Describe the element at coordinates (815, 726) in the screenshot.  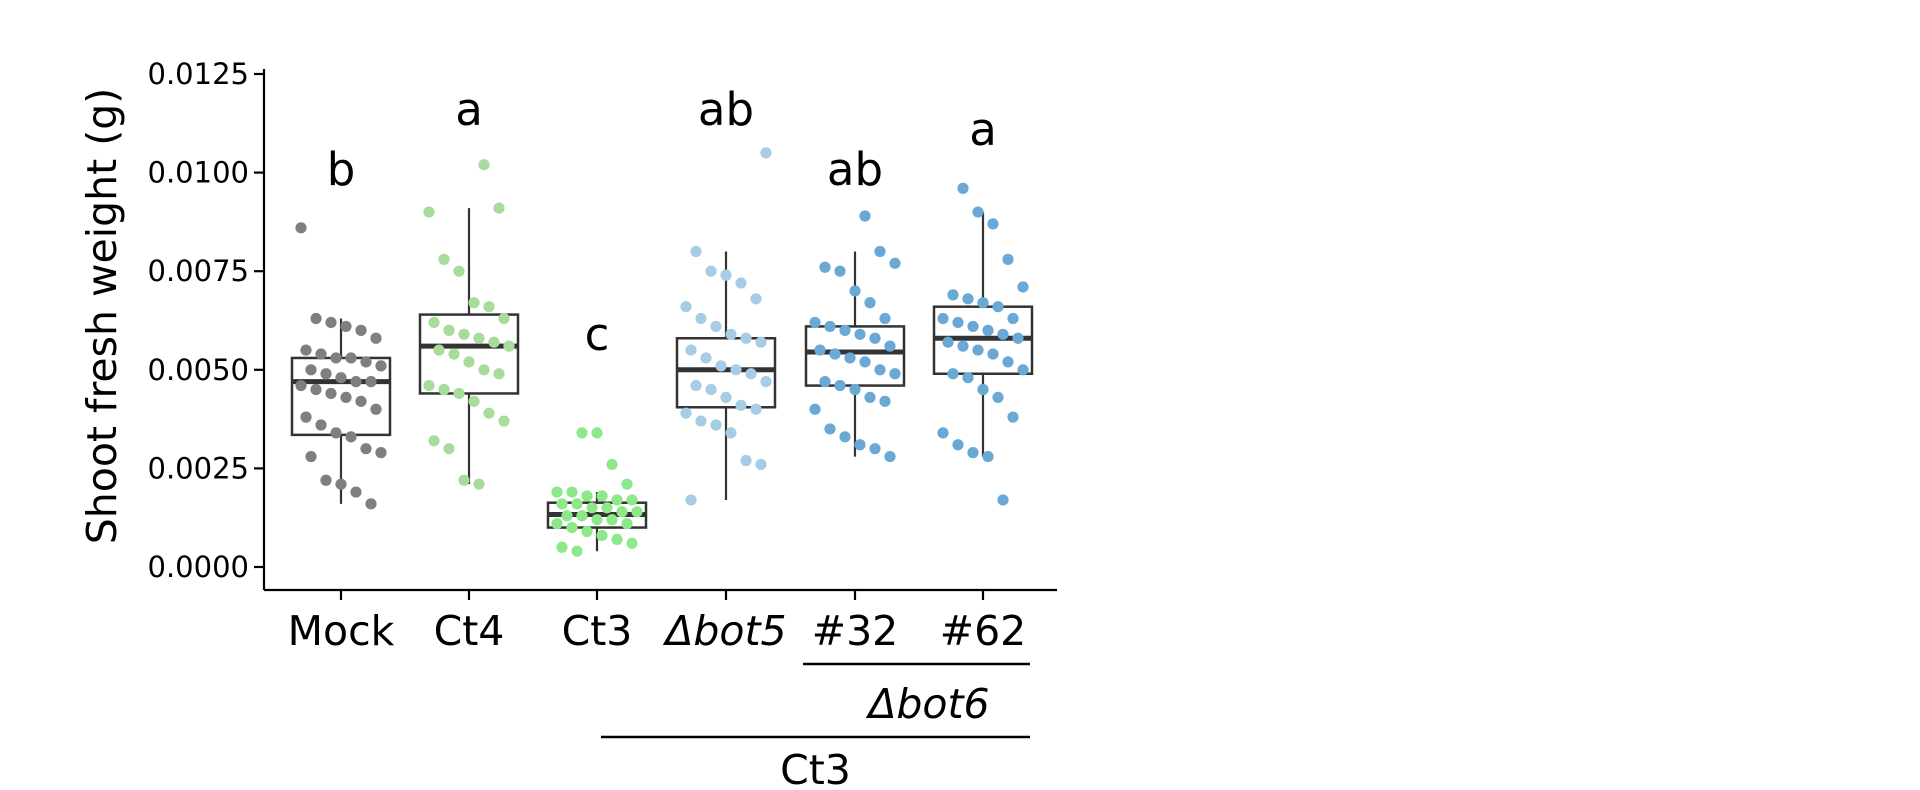
I see `group-brackets: Δbot6 Ct3` at that location.